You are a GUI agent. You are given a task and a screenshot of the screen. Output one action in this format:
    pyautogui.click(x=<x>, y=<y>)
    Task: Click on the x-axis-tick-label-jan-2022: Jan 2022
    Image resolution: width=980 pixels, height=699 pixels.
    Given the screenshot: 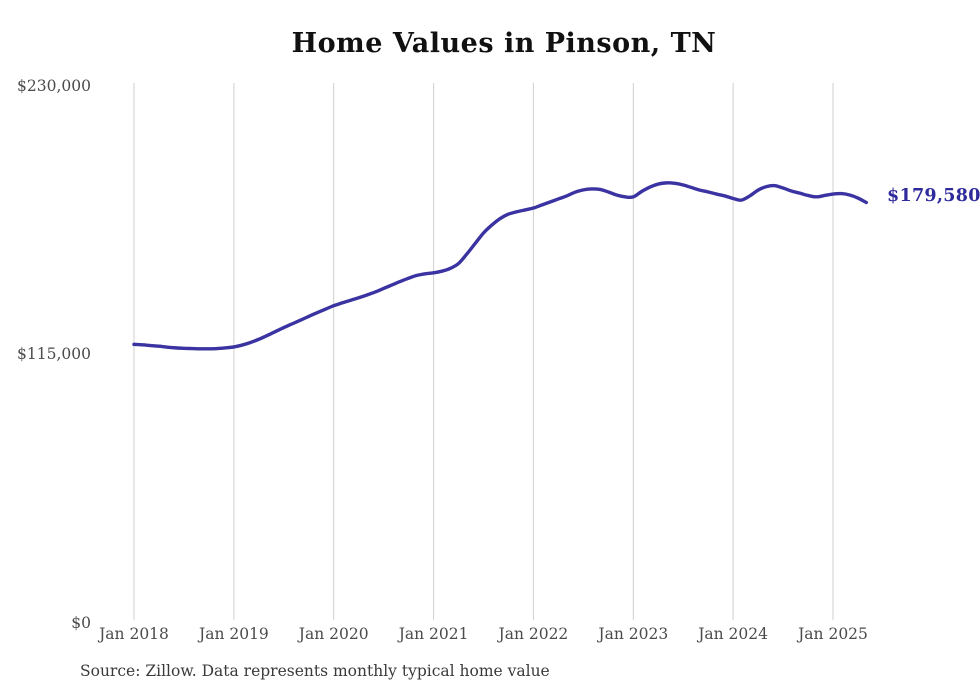 What is the action you would take?
    pyautogui.click(x=533, y=634)
    